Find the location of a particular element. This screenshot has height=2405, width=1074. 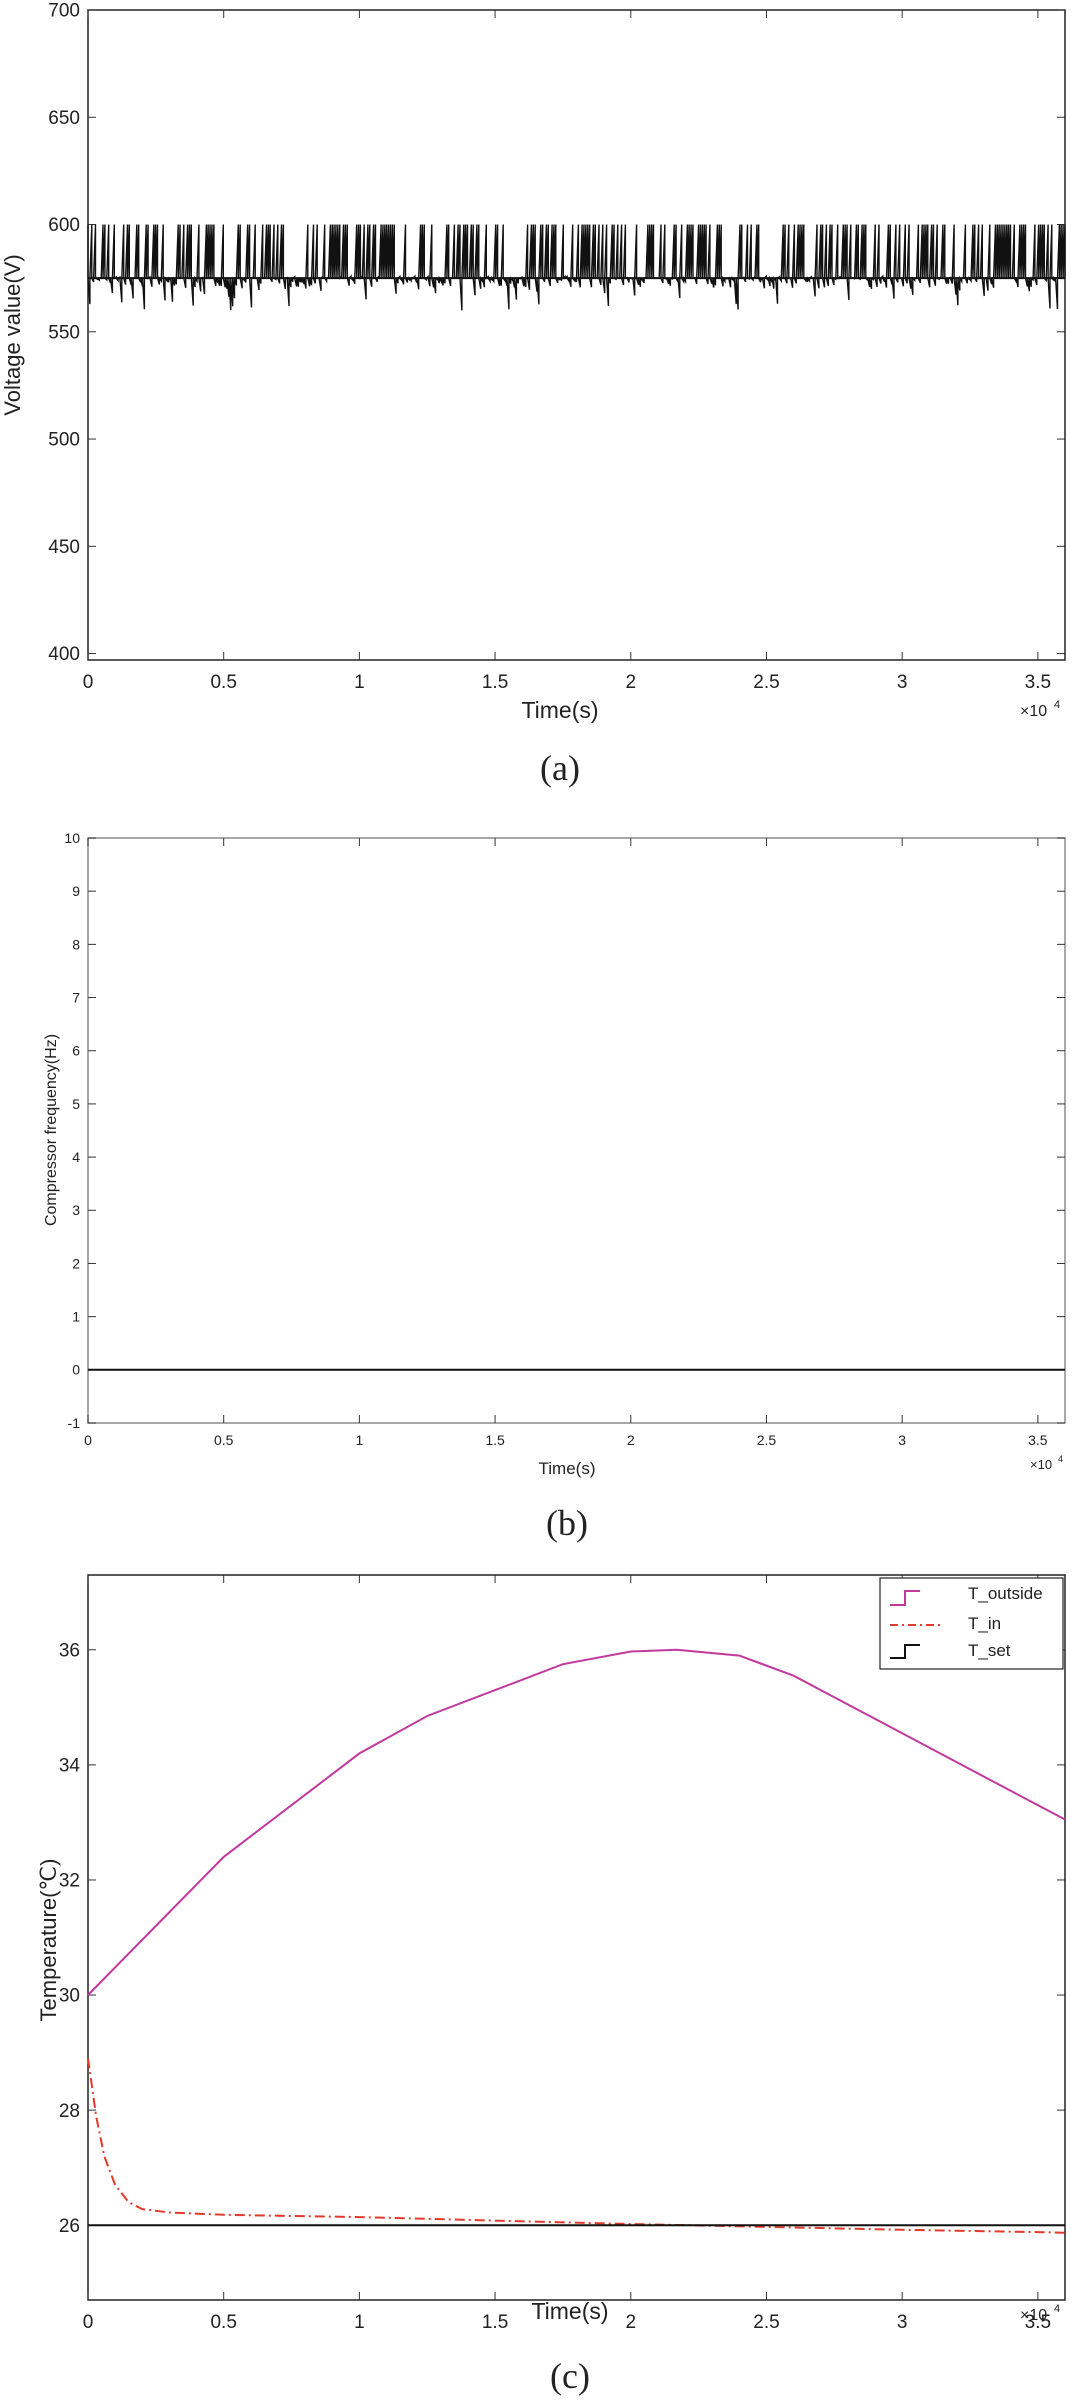

voltage-signal-line is located at coordinates (576, 267).